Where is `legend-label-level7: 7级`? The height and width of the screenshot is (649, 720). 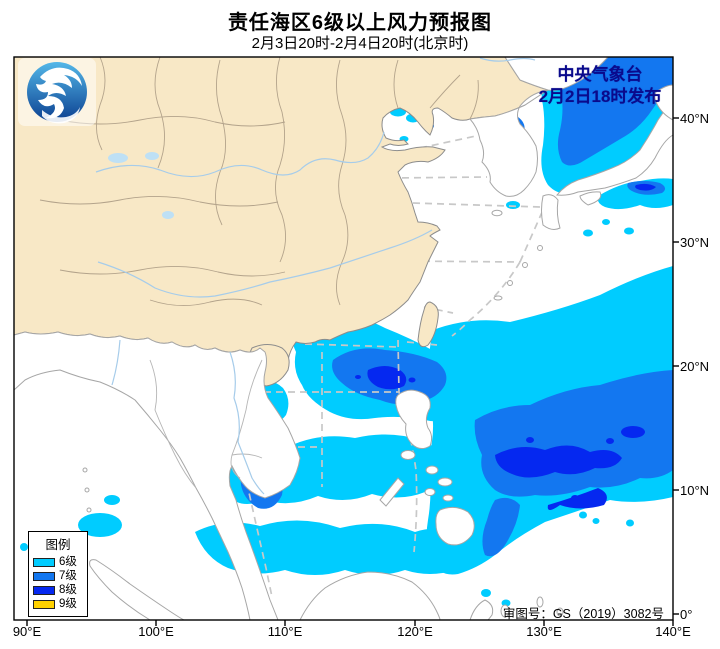 legend-label-level7: 7级 is located at coordinates (68, 576).